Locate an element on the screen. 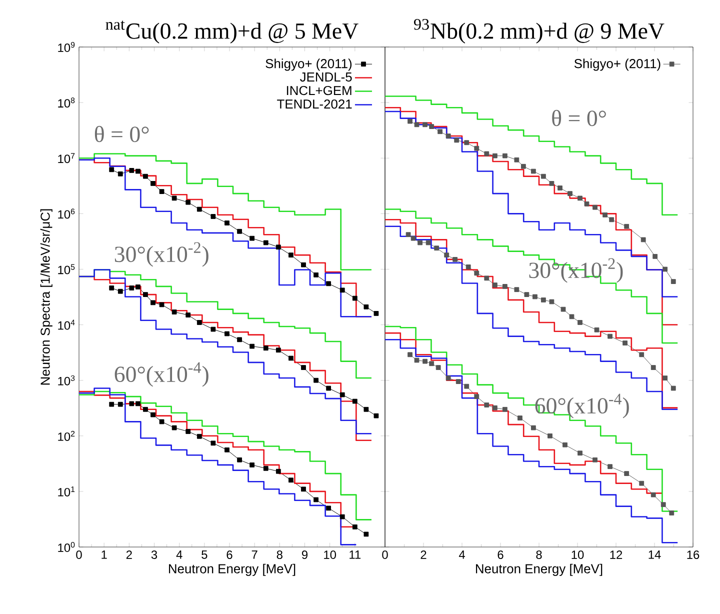 The height and width of the screenshot is (614, 720). chart-title: $^{93}$Nb(0.2 mm)+d @ 9 MeV is located at coordinates (539, 31).